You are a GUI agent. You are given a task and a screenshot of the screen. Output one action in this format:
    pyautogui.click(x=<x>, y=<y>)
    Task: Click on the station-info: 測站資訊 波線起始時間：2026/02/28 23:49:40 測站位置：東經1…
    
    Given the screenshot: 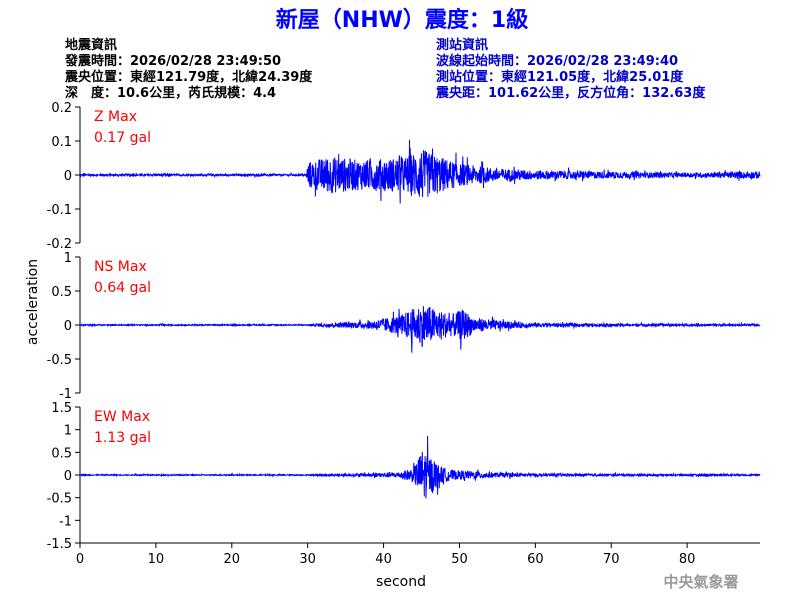 What is the action you would take?
    pyautogui.click(x=570, y=69)
    